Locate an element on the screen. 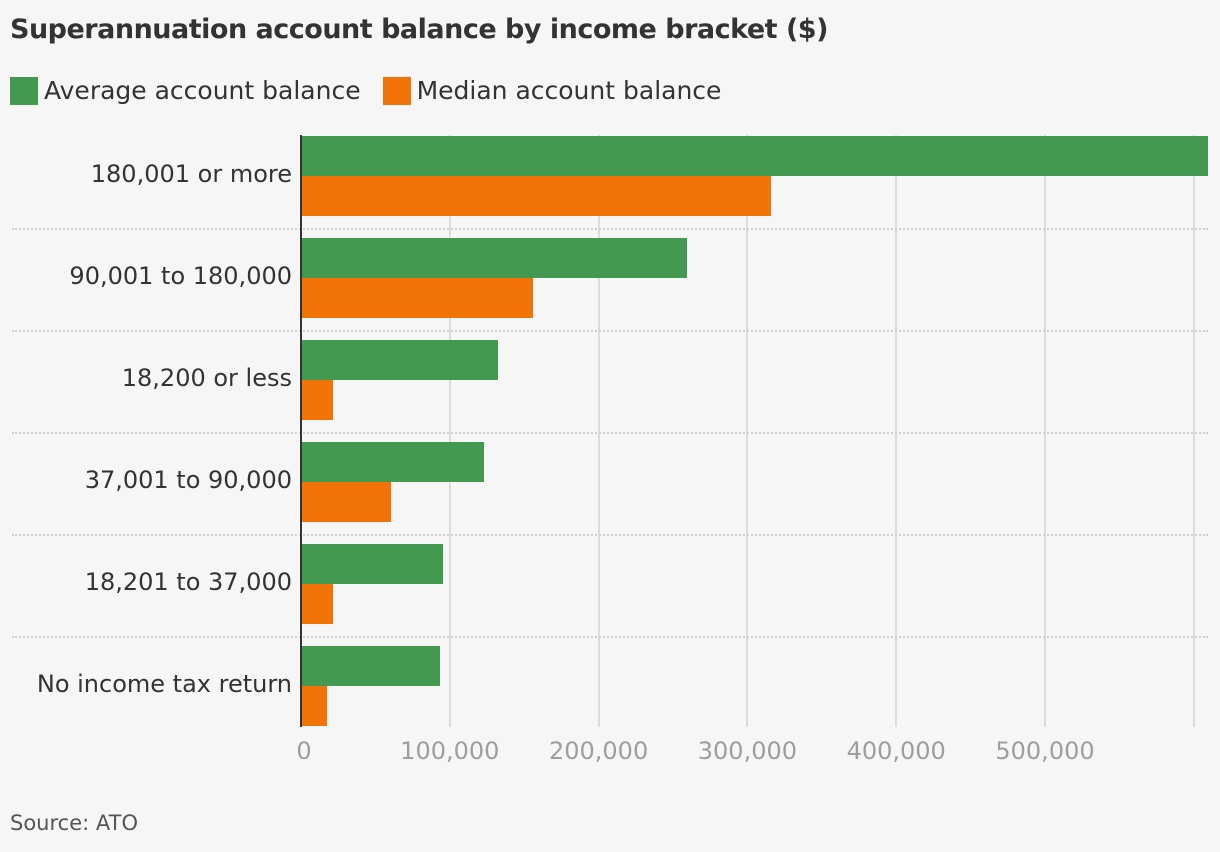 This screenshot has height=852, width=1220. legend-item-median: Median account balance is located at coordinates (552, 90).